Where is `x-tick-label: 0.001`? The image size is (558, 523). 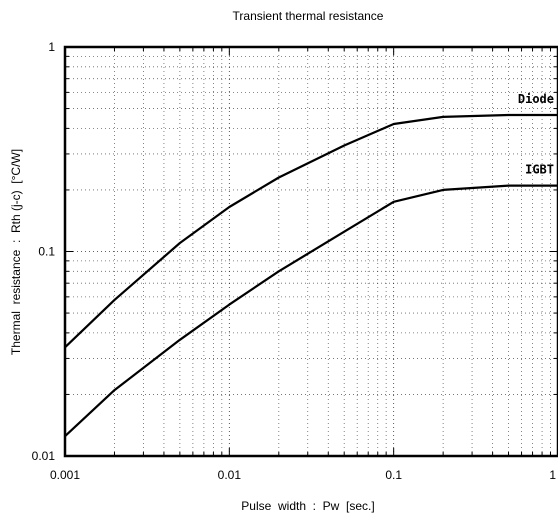
x-tick-label: 0.001 is located at coordinates (65, 475).